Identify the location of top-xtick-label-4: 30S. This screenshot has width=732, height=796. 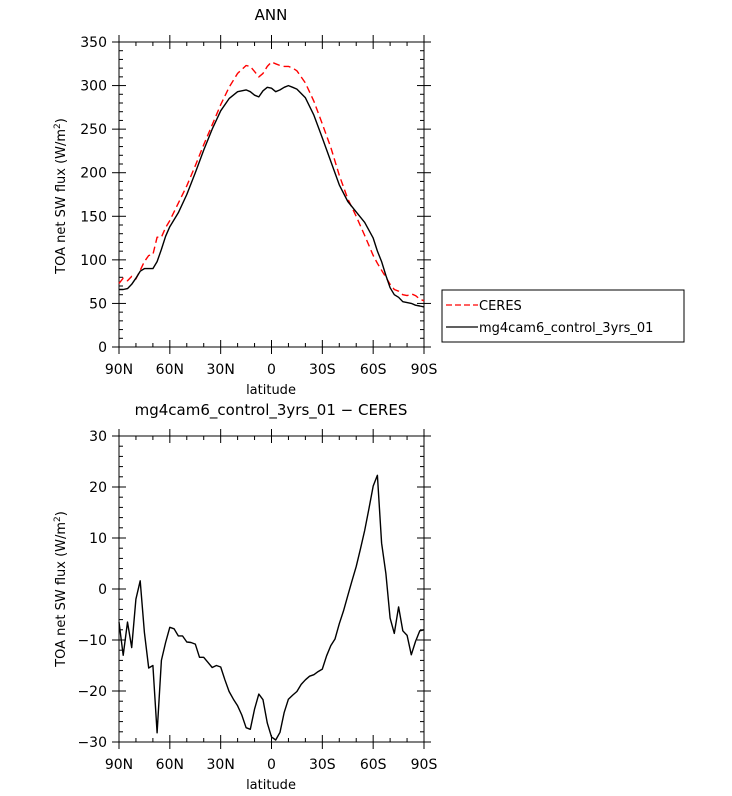
(322, 370).